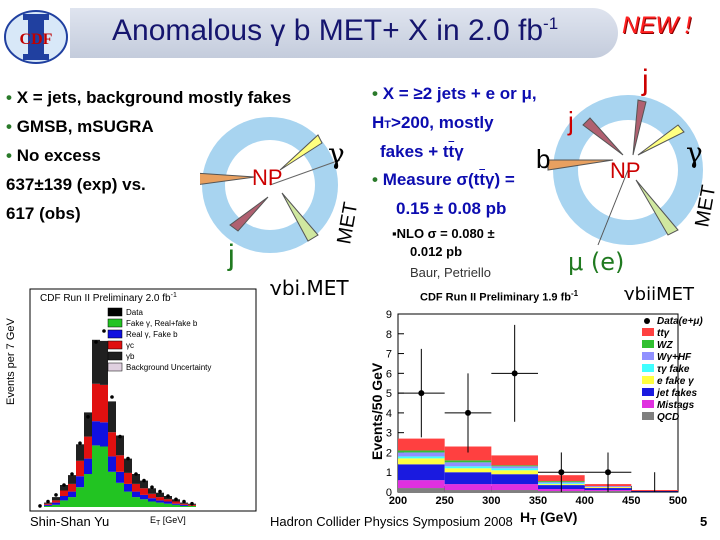  I want to click on right-b-jet-wedge, so click(580, 165).